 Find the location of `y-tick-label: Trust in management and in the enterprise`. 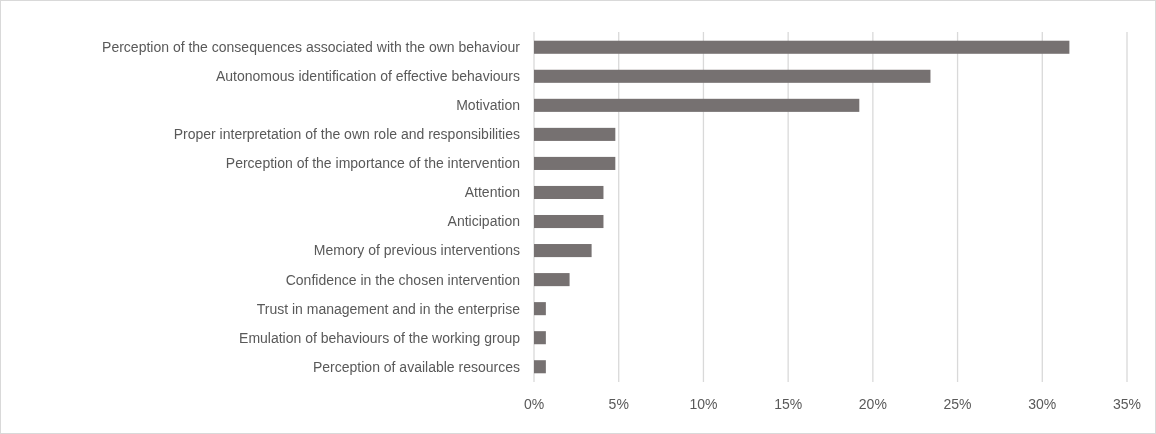

y-tick-label: Trust in management and in the enterprise is located at coordinates (388, 308).